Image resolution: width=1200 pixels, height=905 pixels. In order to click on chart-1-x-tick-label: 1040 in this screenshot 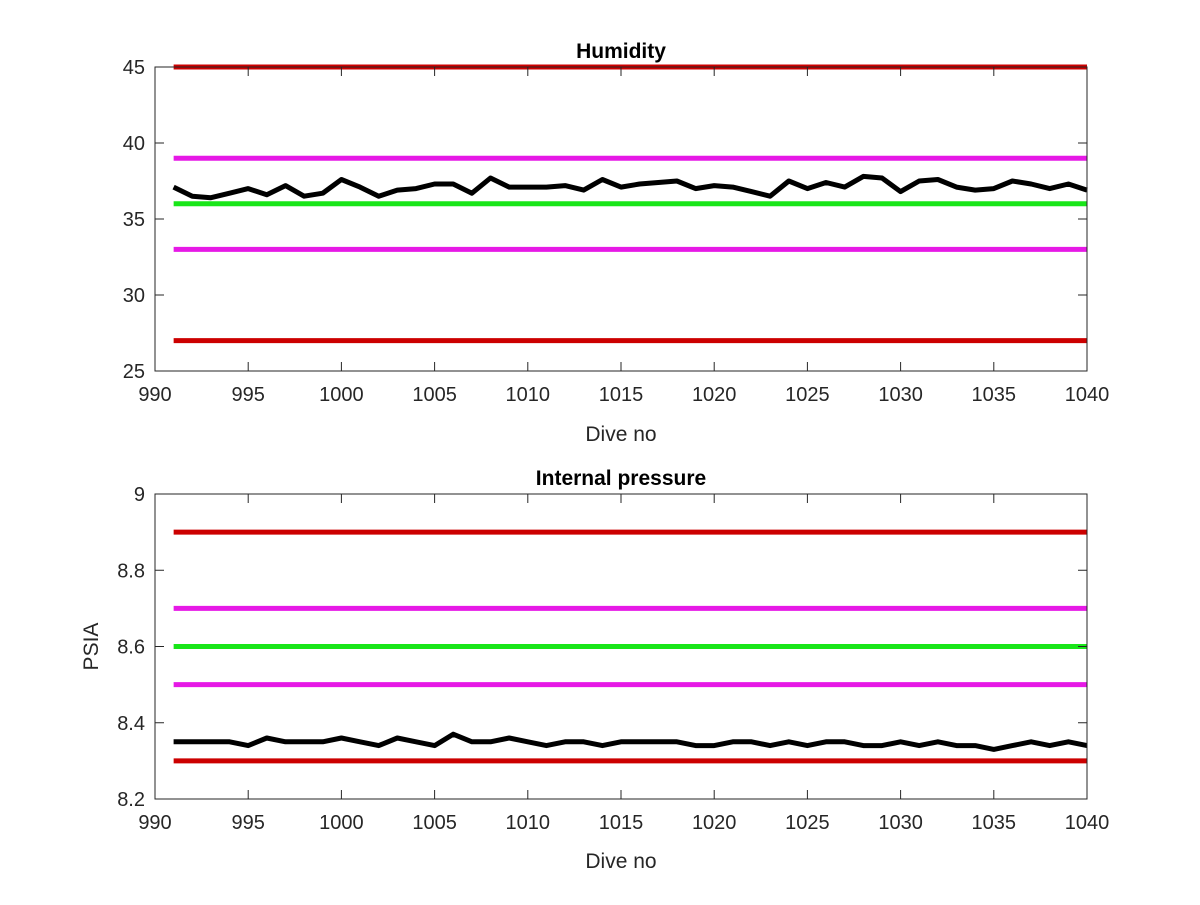, I will do `click(1087, 395)`.